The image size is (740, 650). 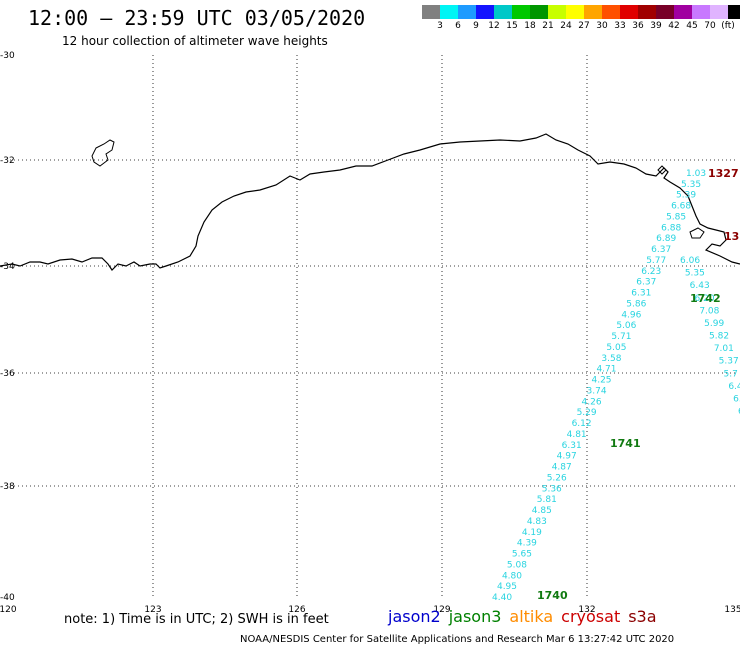 I want to click on wave-height-label: 4.97, so click(x=567, y=457).